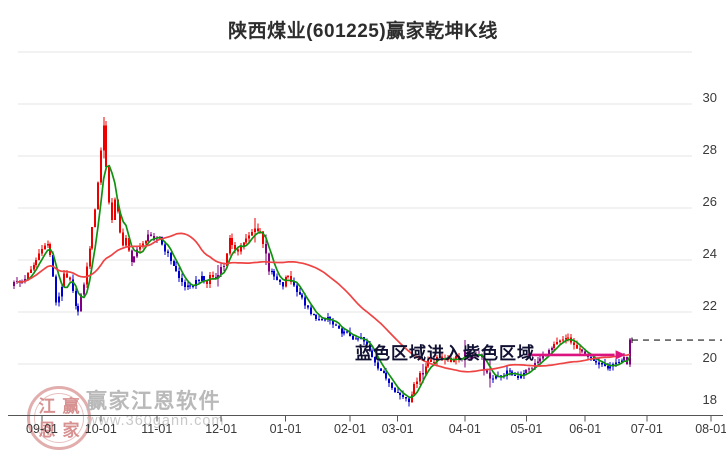 This screenshot has width=726, height=450. What do you see at coordinates (710, 357) in the screenshot?
I see `y-axis-label: 20` at bounding box center [710, 357].